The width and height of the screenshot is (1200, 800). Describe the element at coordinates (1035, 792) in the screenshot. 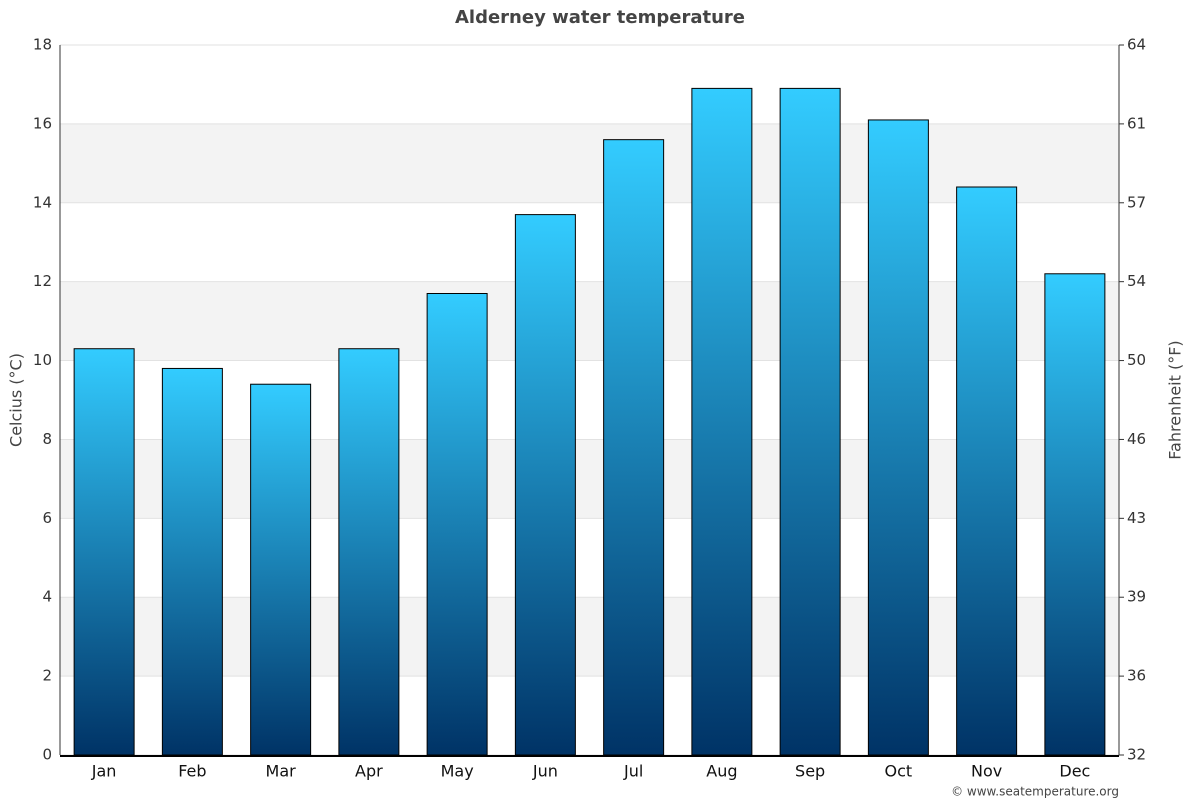

I see `credit: © www.seatemperature.org` at that location.